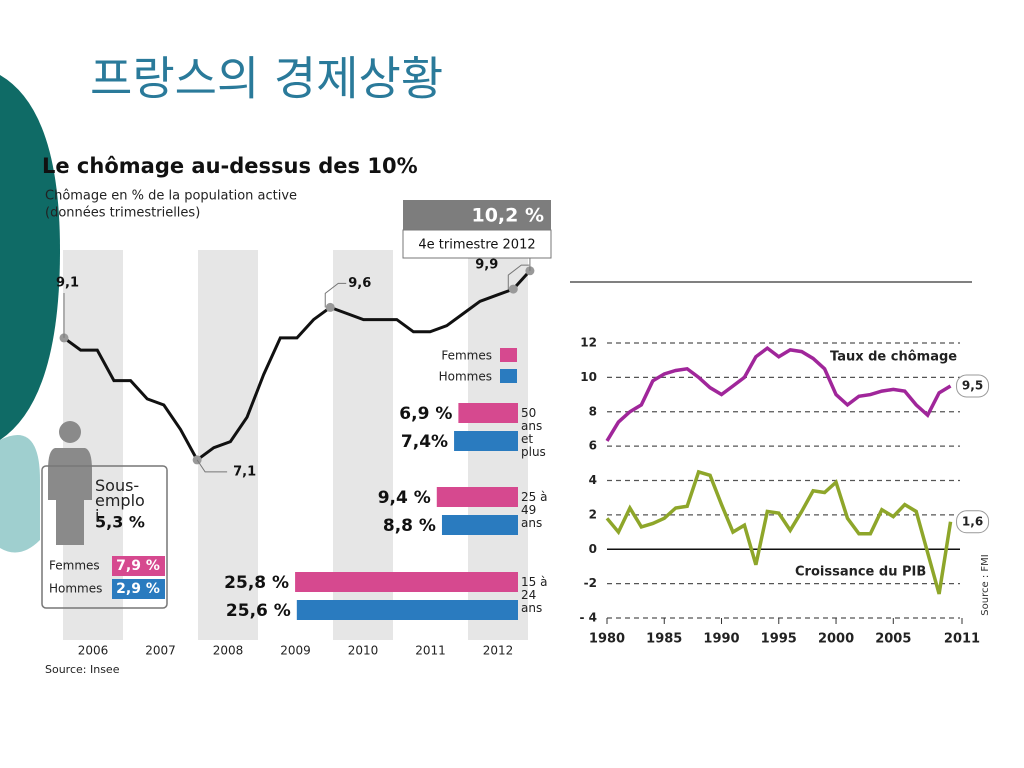 The image size is (1024, 768). What do you see at coordinates (75, 589) in the screenshot?
I see `row-name: Hommes` at bounding box center [75, 589].